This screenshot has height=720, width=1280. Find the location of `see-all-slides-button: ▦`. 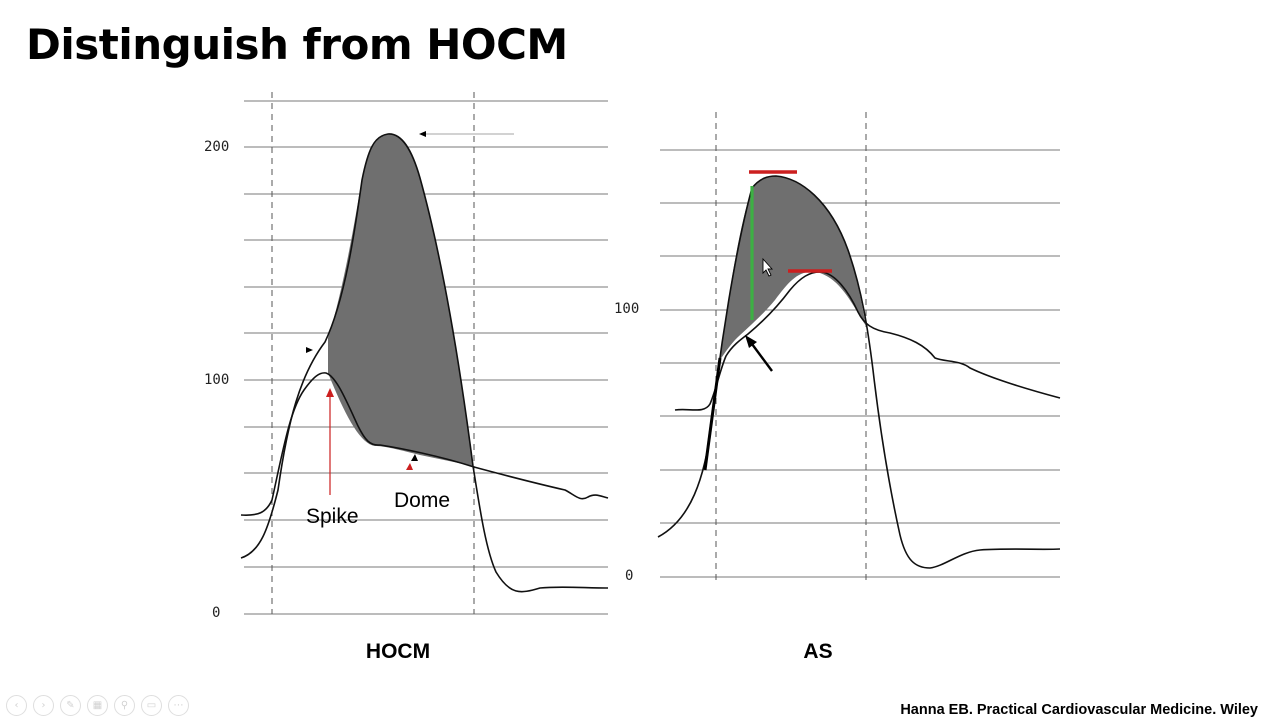

see-all-slides-button: ▦ is located at coordinates (97, 705).